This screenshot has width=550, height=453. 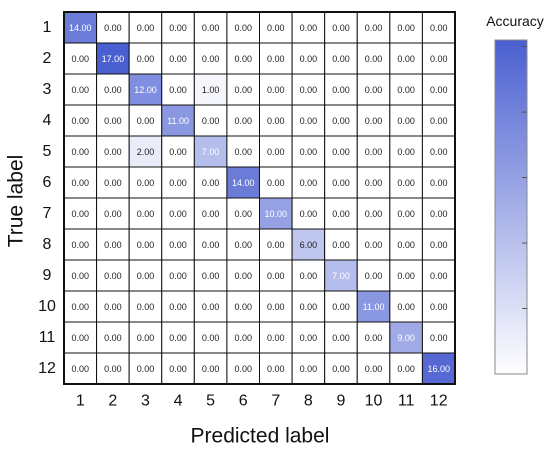 I want to click on heatmap-cell-r11-c3, so click(x=145, y=337).